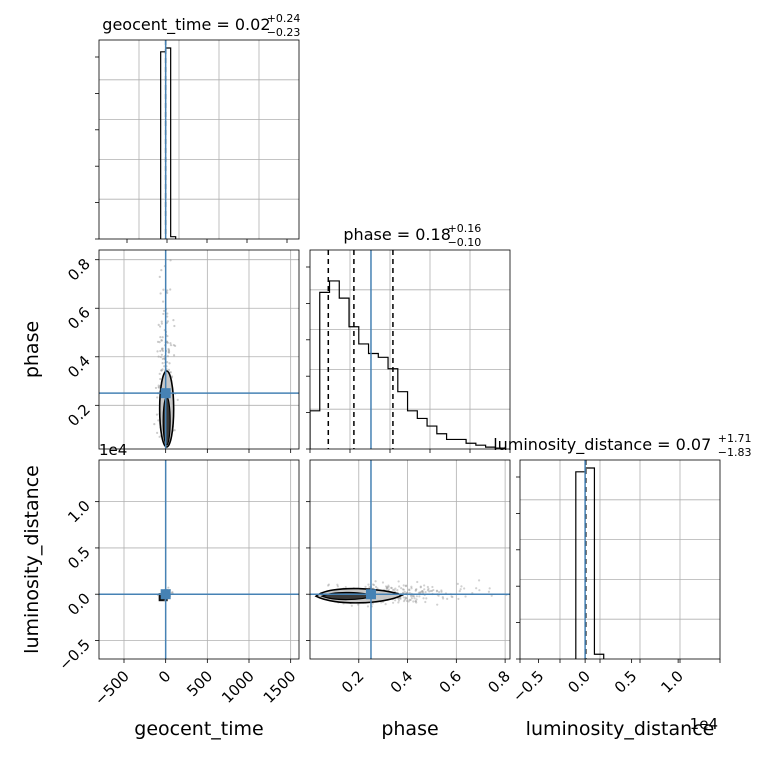 This screenshot has height=760, width=760. What do you see at coordinates (113, 450) in the screenshot?
I see `y-offset-label: 1e4` at bounding box center [113, 450].